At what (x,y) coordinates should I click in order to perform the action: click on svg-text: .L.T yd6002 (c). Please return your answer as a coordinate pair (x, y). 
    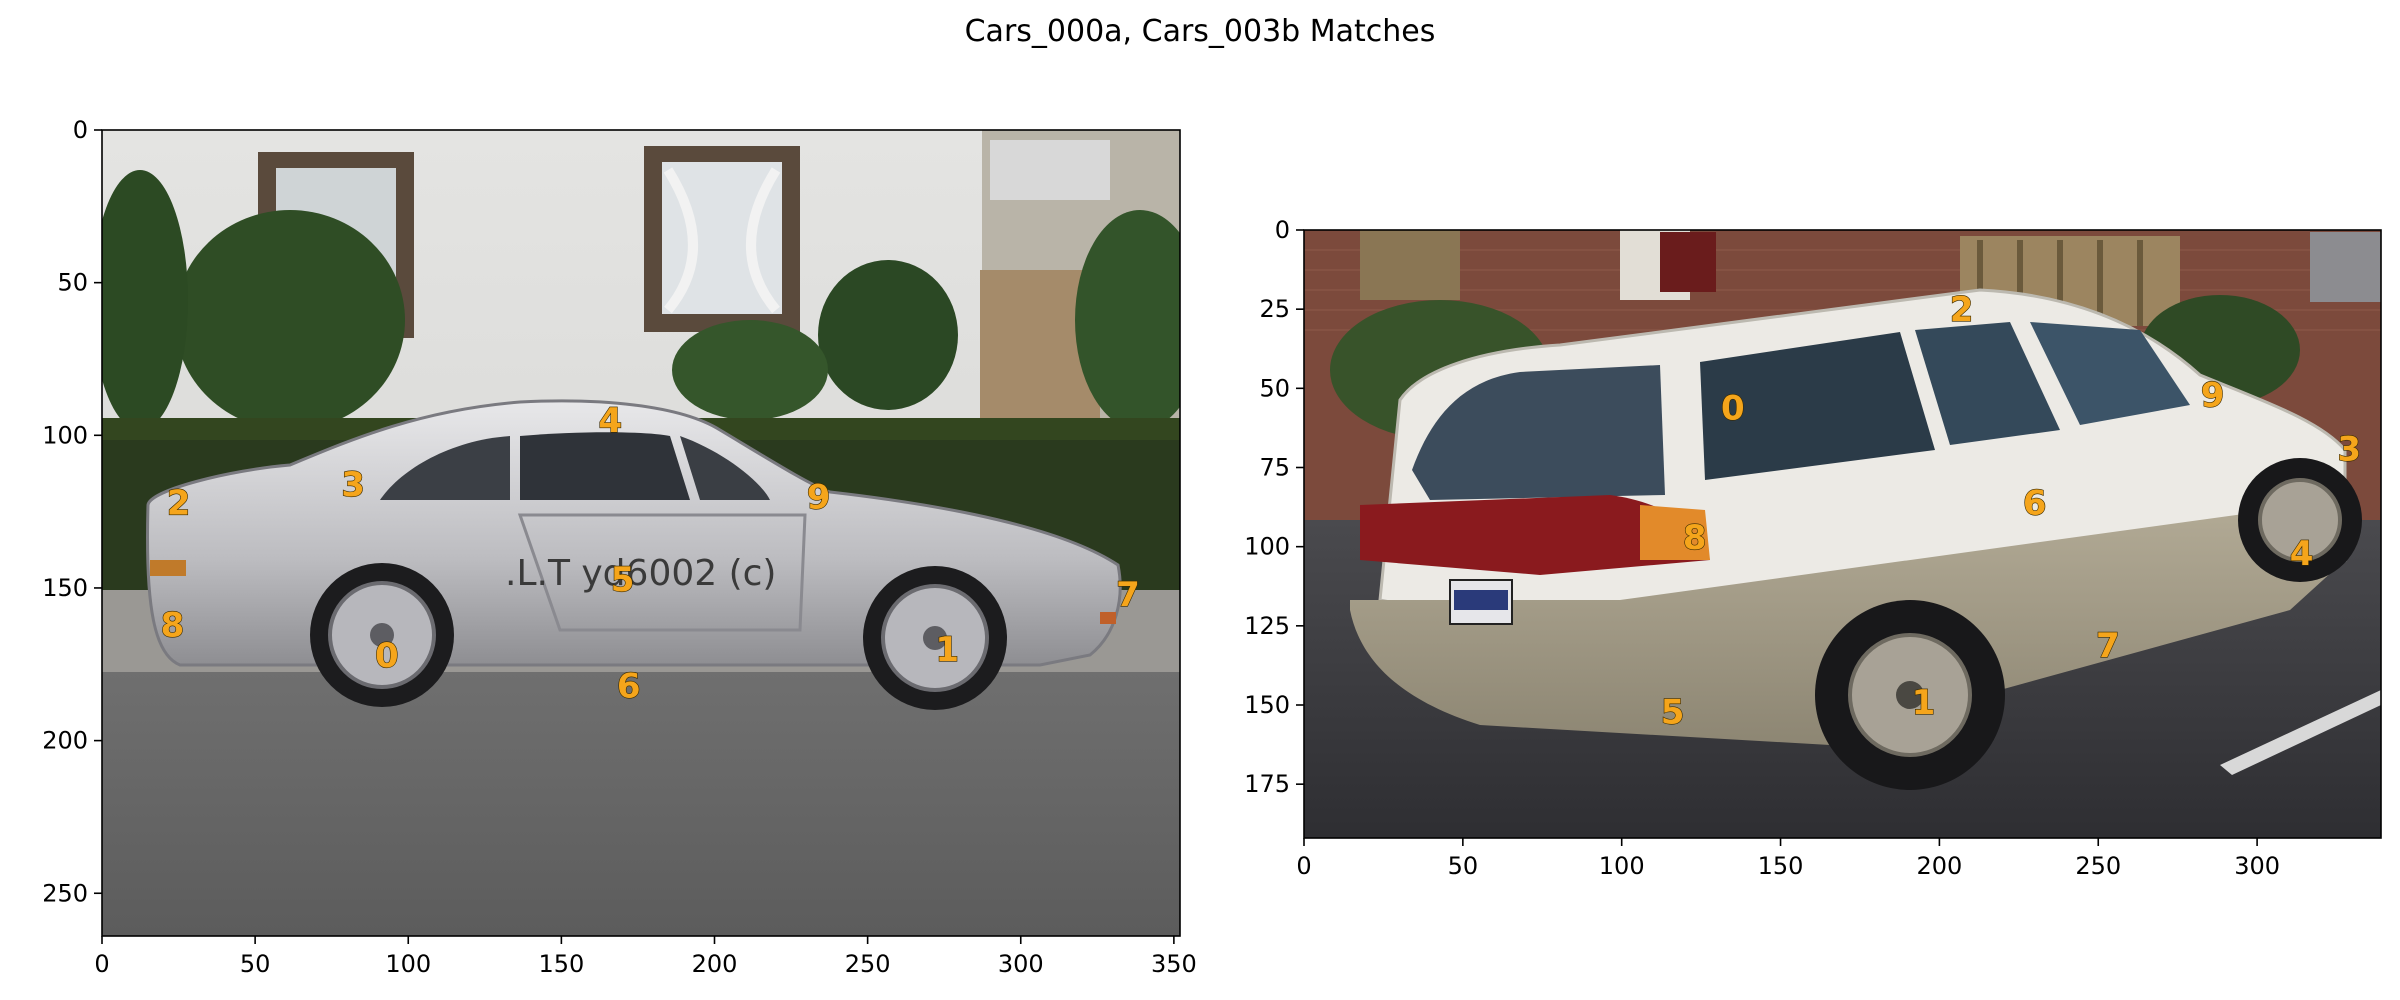
    Looking at the image, I should click on (640, 573).